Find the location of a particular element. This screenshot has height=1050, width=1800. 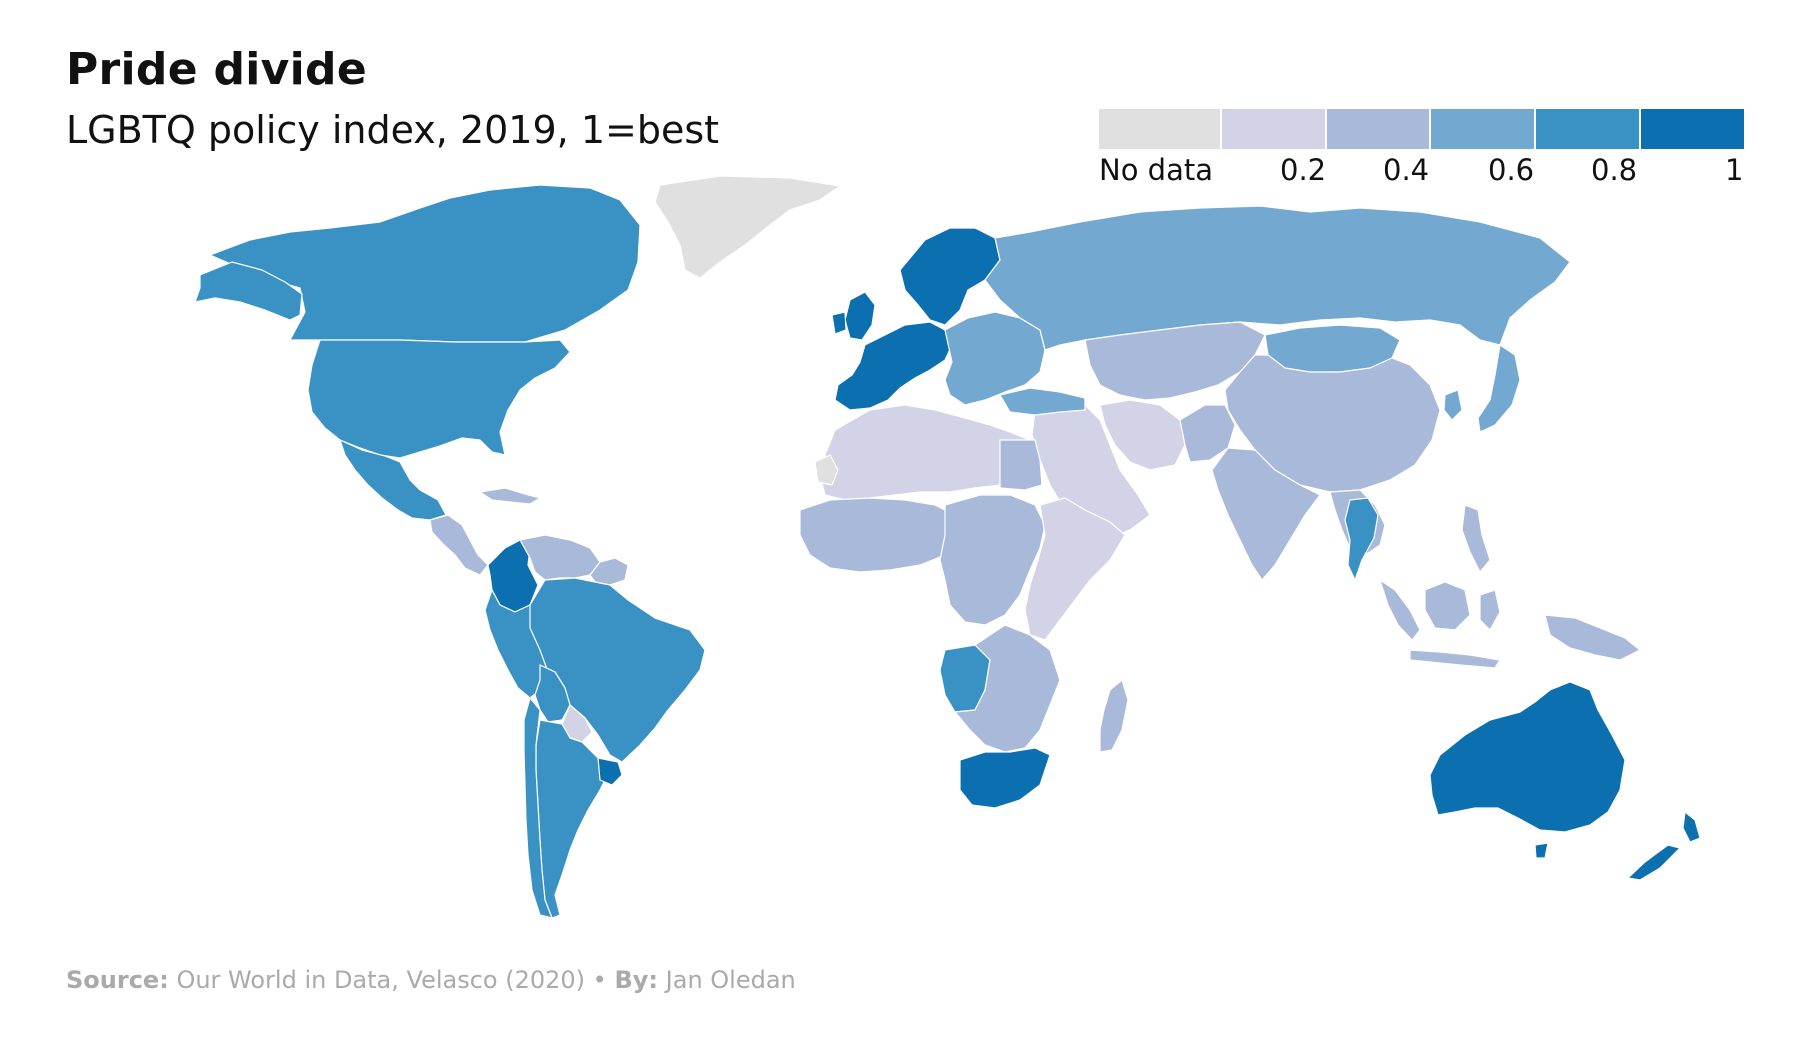

region-south-africa is located at coordinates (1005, 778).